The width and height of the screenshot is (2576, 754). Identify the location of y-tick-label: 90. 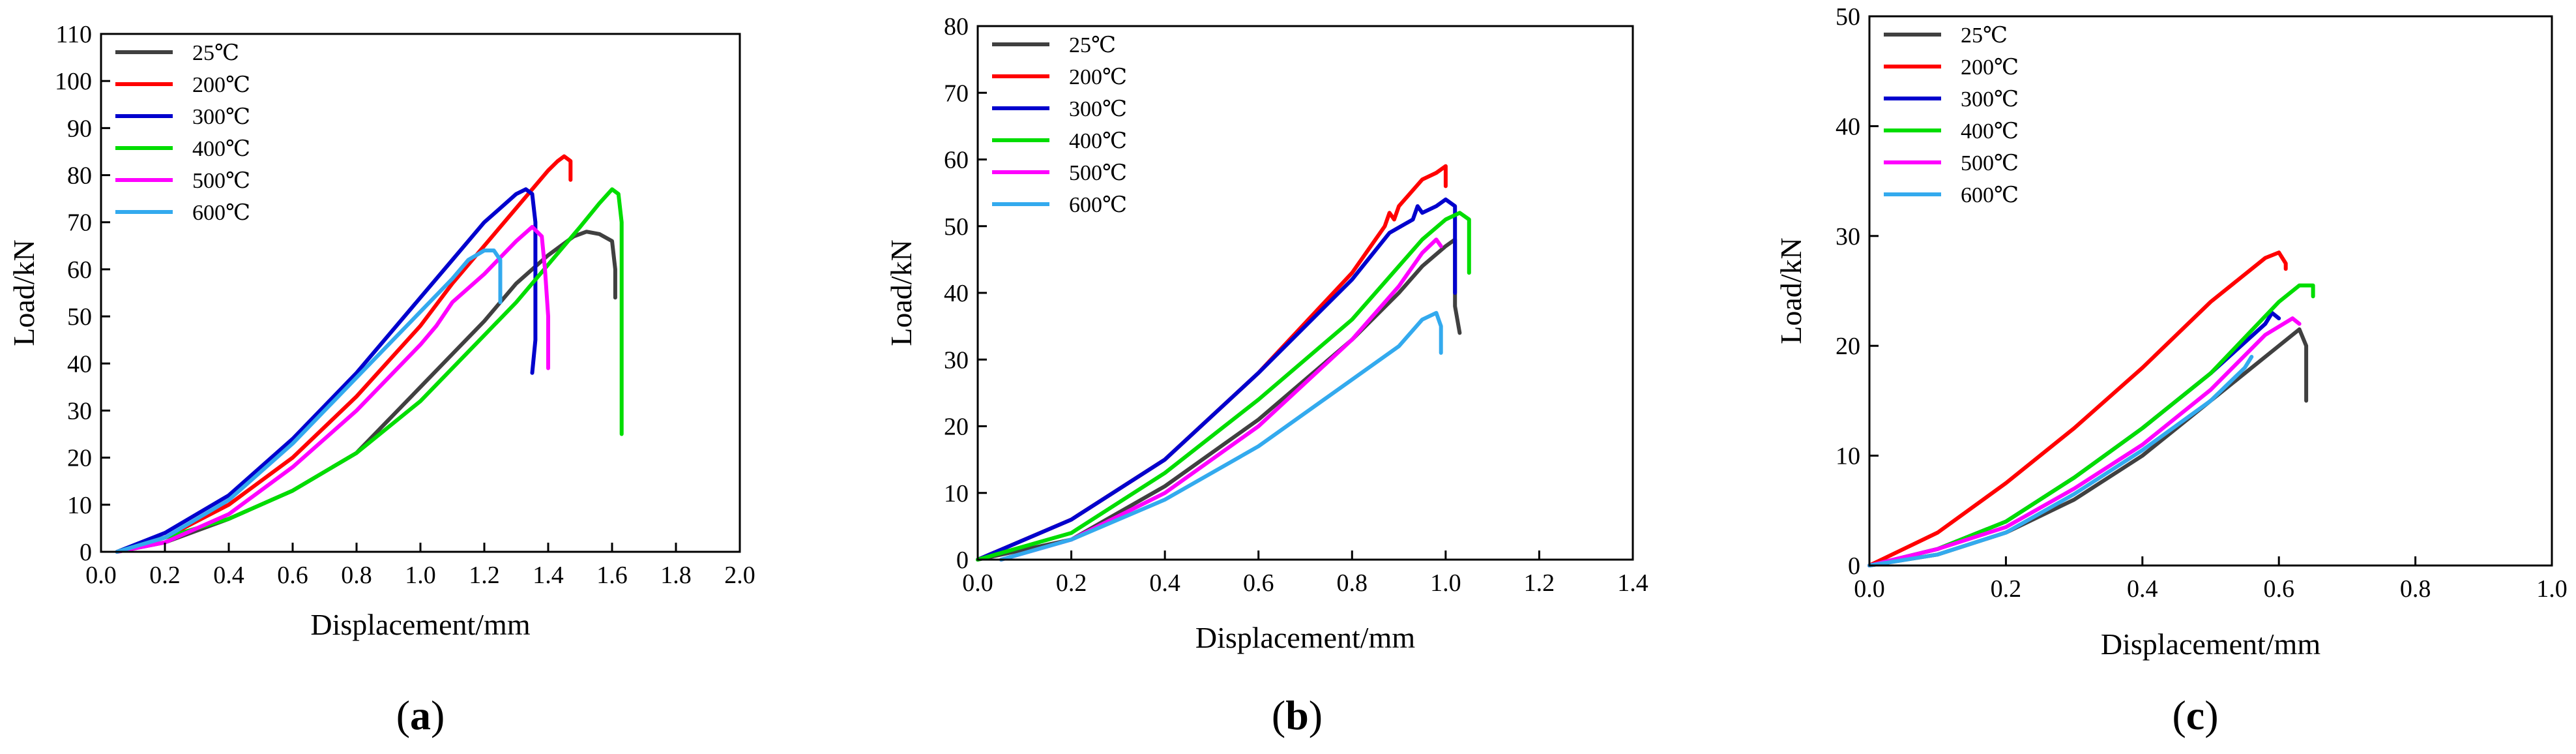
(79, 128).